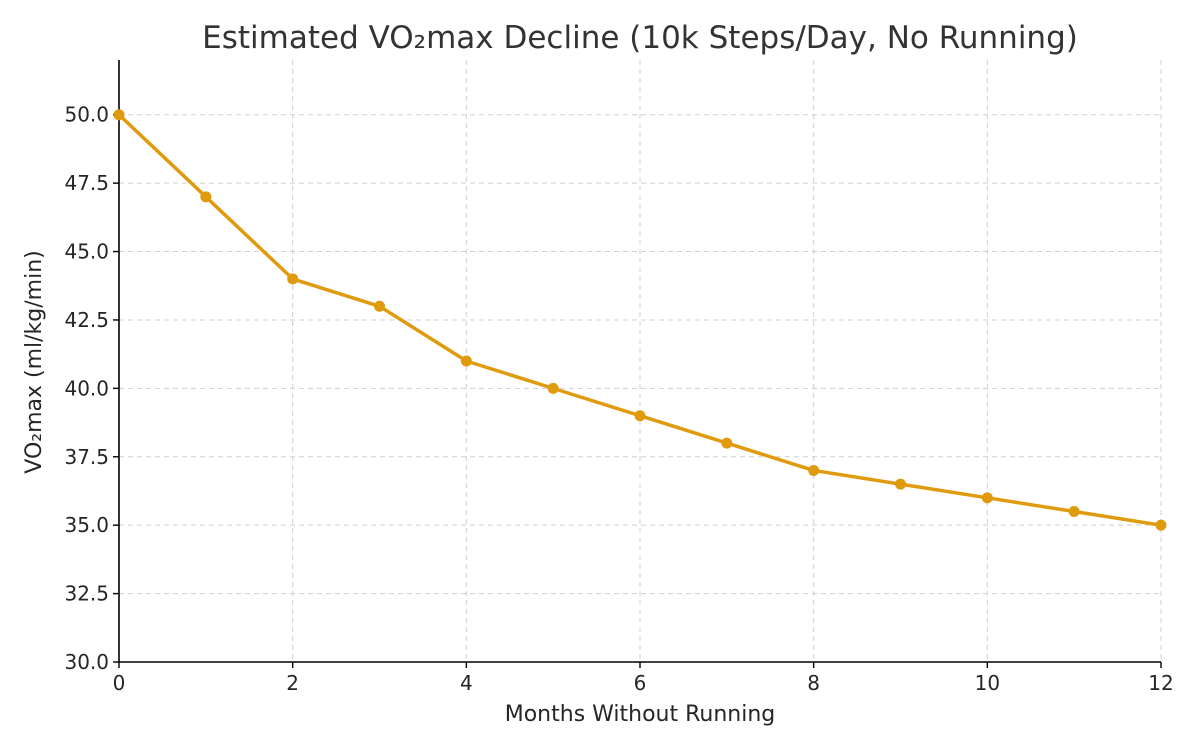 This screenshot has height=754, width=1200. What do you see at coordinates (86, 457) in the screenshot?
I see `y-tick-label: 37.5` at bounding box center [86, 457].